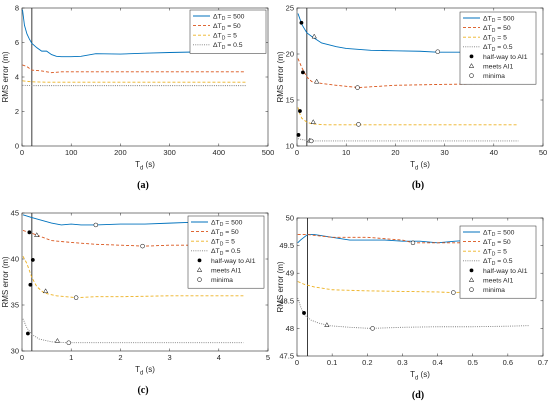  I want to click on panel-caption: (a), so click(143, 185).